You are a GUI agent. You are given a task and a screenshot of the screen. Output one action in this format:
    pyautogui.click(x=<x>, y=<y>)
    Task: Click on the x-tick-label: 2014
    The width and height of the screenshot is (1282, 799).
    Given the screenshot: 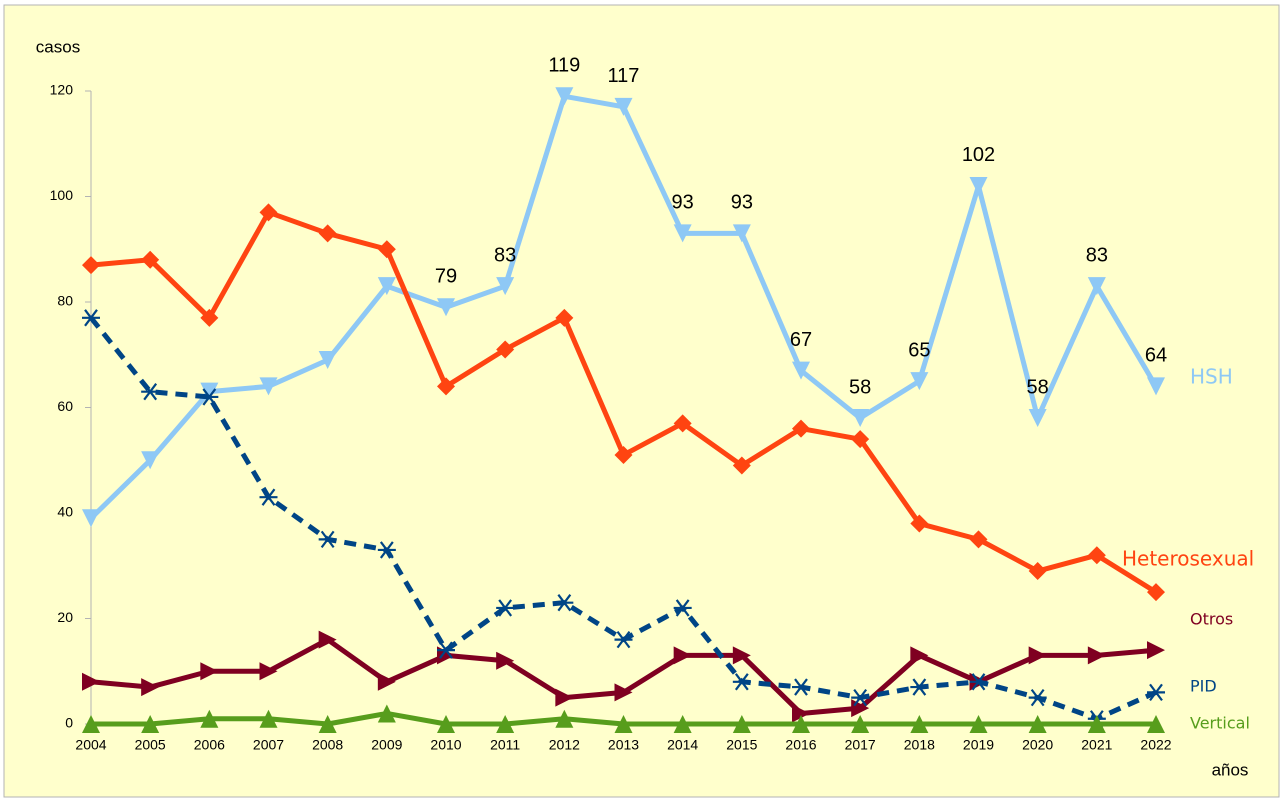 What is the action you would take?
    pyautogui.click(x=682, y=745)
    